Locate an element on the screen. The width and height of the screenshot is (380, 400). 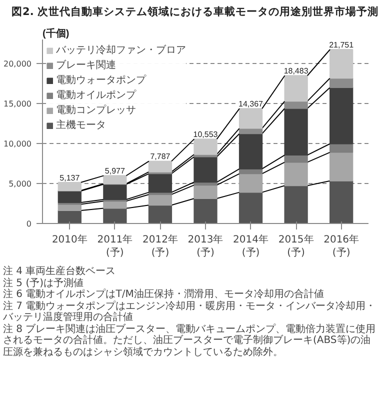
y-tick-label: 0 is located at coordinates (29, 224).